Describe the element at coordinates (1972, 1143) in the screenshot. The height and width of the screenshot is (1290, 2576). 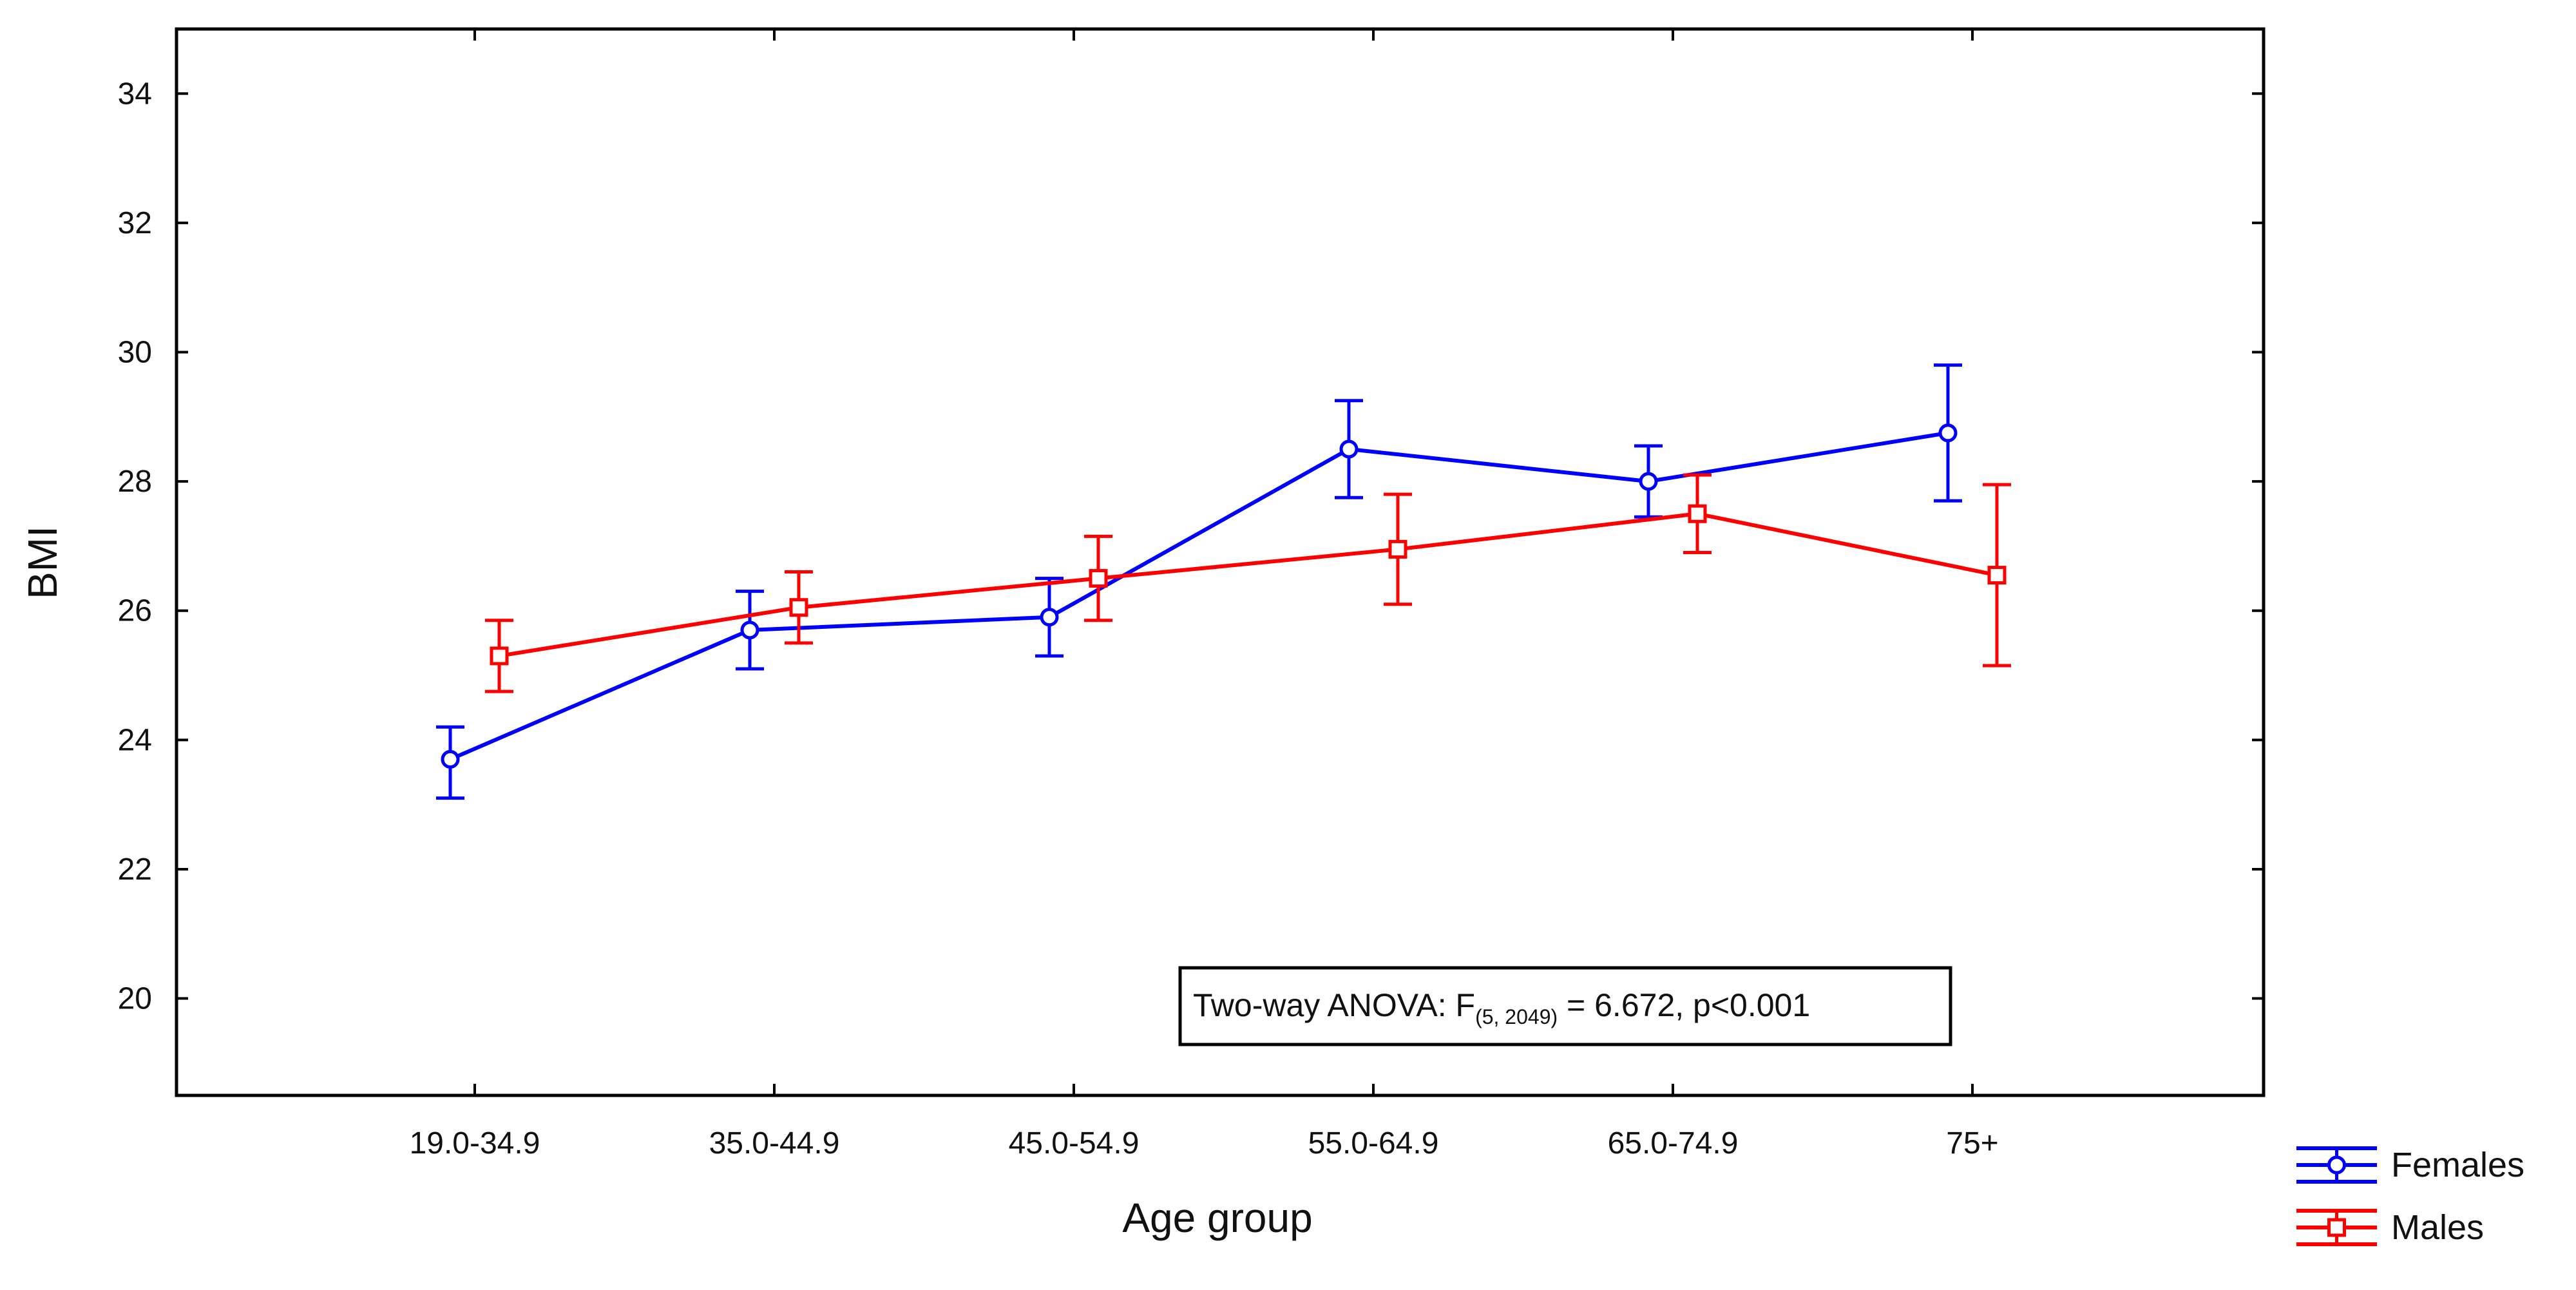
I see `x-tick-label: 75+` at that location.